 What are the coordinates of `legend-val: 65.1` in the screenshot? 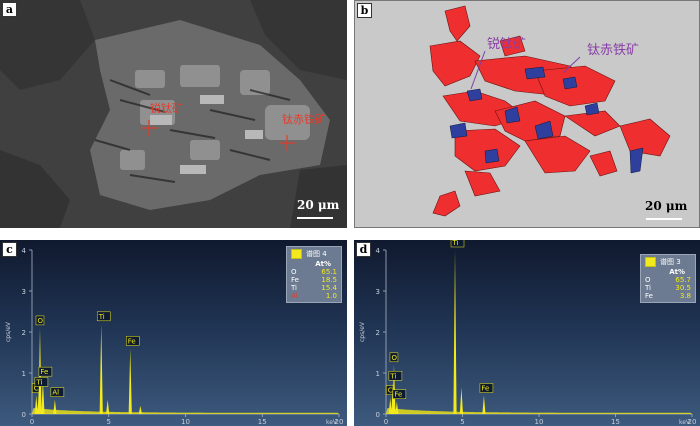 It's located at (329, 272).